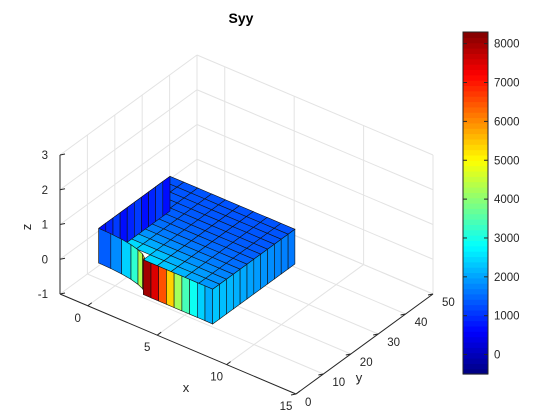 This screenshot has height=420, width=560. What do you see at coordinates (216, 378) in the screenshot?
I see `x-tick-label: 10` at bounding box center [216, 378].